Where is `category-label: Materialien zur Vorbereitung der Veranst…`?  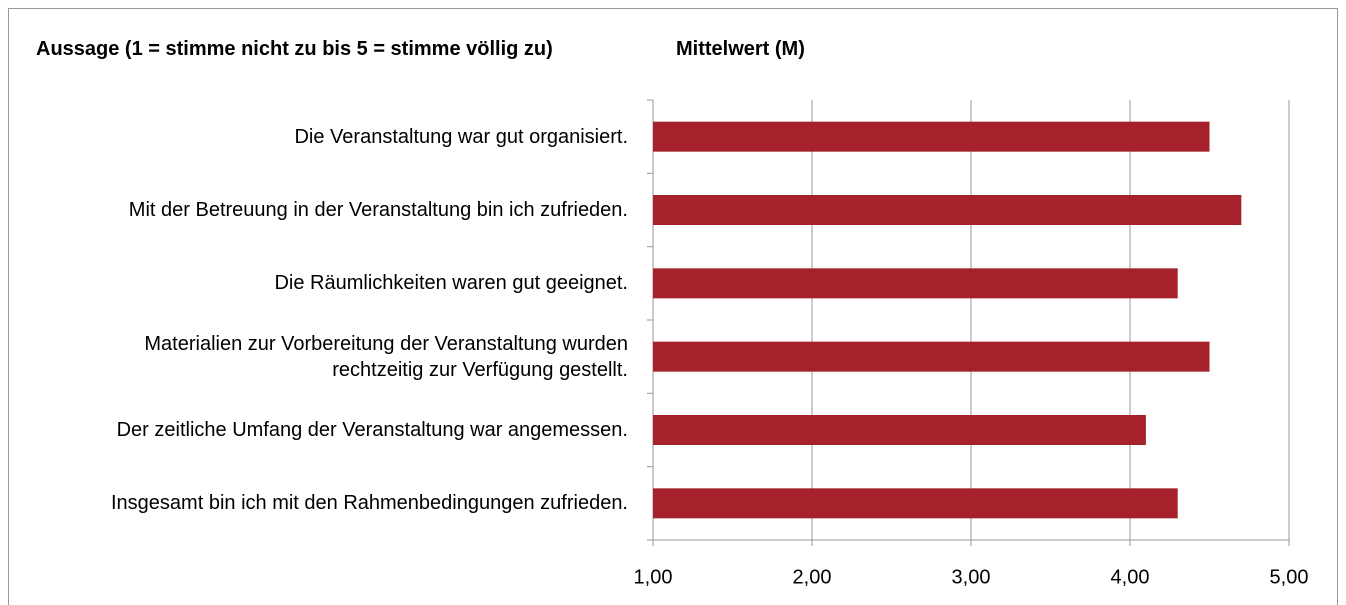 category-label: Materialien zur Vorbereitung der Veranst… is located at coordinates (386, 356).